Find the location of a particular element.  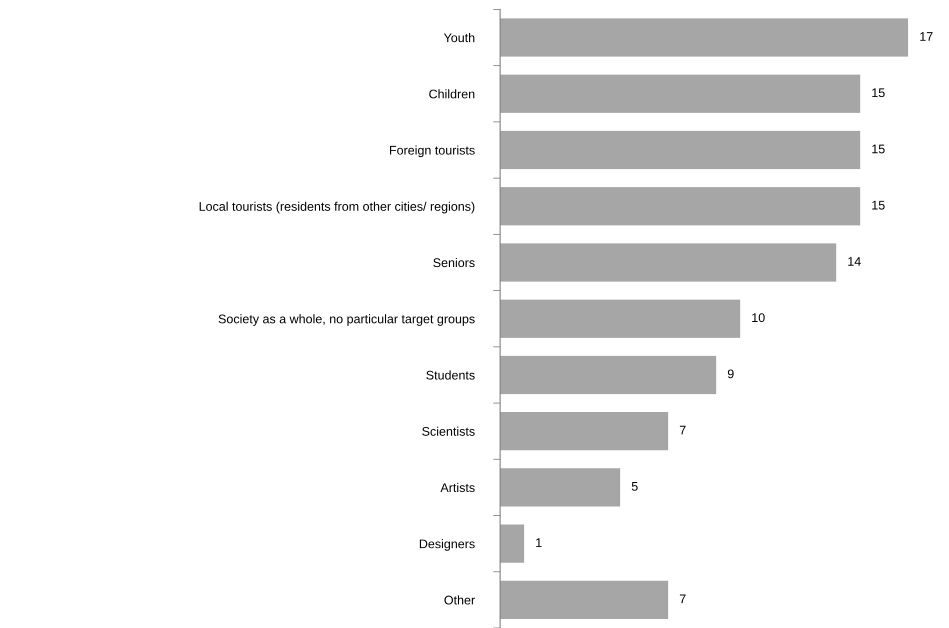

data-label: 14 is located at coordinates (854, 261).